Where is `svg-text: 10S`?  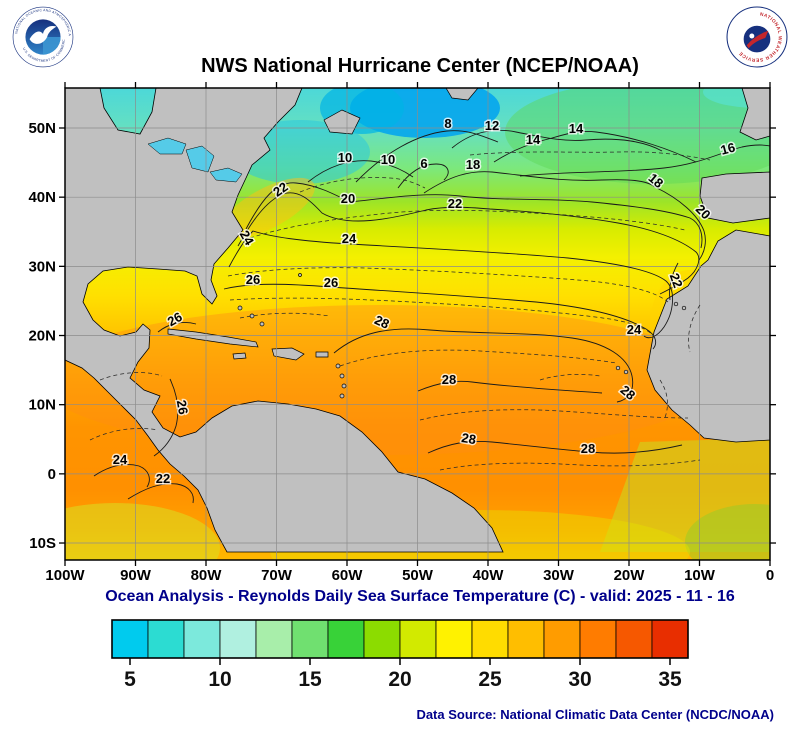
svg-text: 10S is located at coordinates (42, 543).